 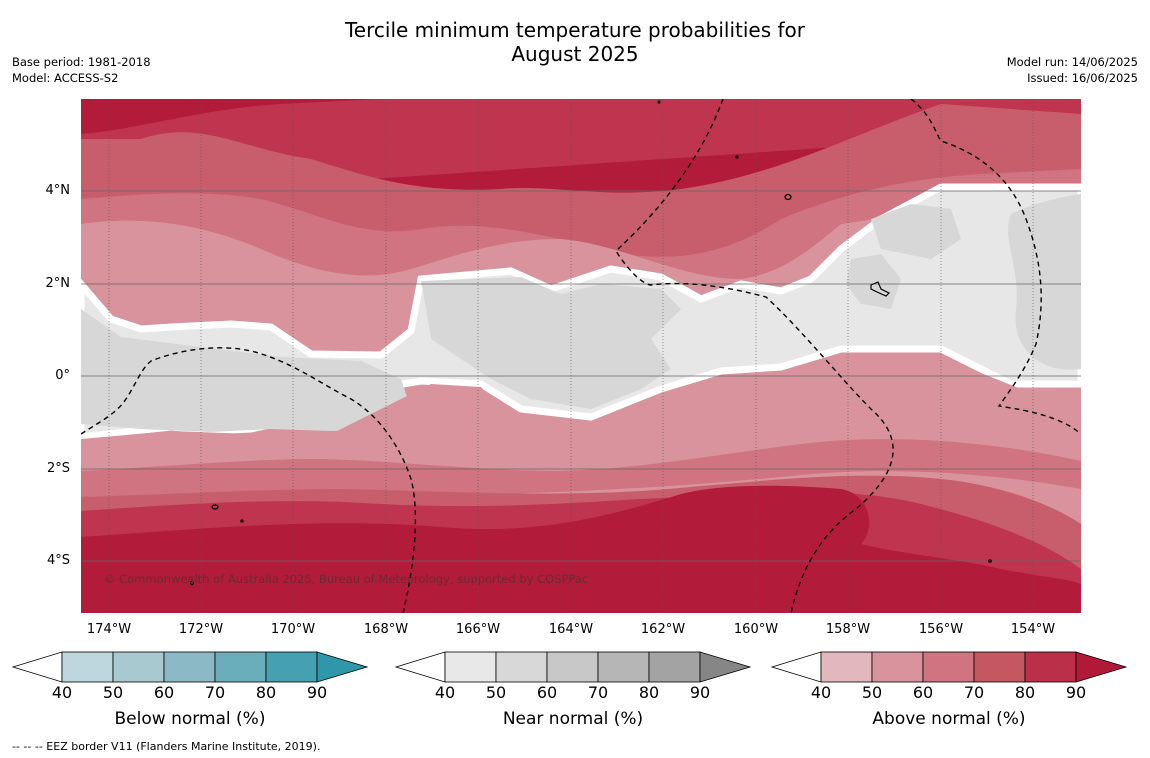 I want to click on colorbar-near-title: Near normal (%), so click(x=573, y=719).